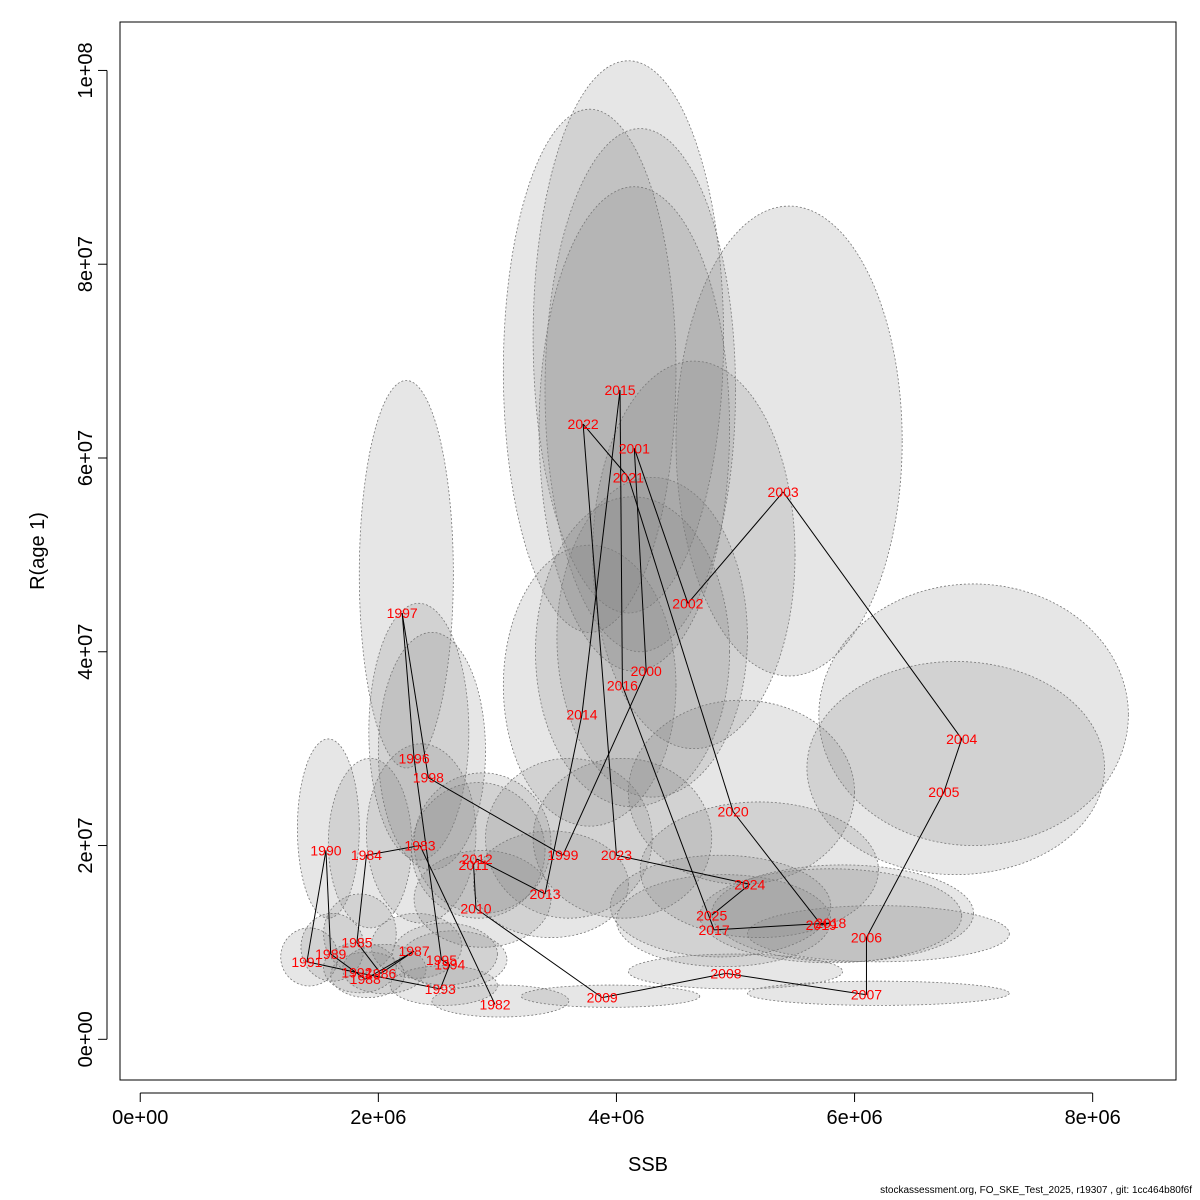 This screenshot has width=1200, height=1200. What do you see at coordinates (616, 1118) in the screenshot?
I see `x-tick-label-2: 4e+06` at bounding box center [616, 1118].